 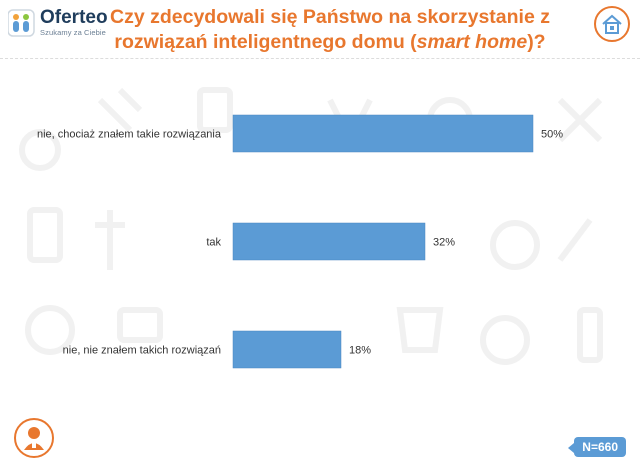 I want to click on person-icon, so click(x=34, y=438).